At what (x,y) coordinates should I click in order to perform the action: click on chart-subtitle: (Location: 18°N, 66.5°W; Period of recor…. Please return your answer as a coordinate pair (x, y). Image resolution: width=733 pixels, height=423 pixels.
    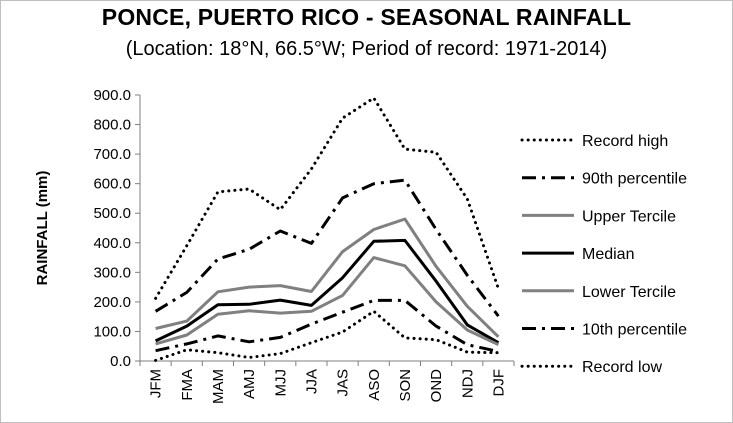
    Looking at the image, I should click on (366, 49).